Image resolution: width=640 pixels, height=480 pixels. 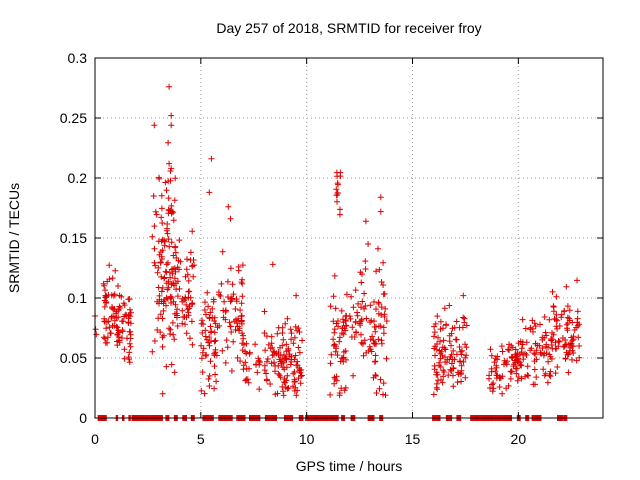 I want to click on y-tick-label: 0, so click(x=83, y=418).